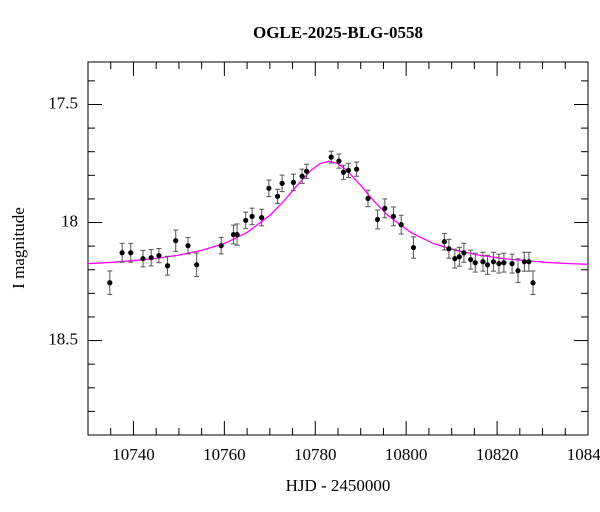 Image resolution: width=600 pixels, height=512 pixels. What do you see at coordinates (224, 454) in the screenshot?
I see `x-tick-label: 10760` at bounding box center [224, 454].